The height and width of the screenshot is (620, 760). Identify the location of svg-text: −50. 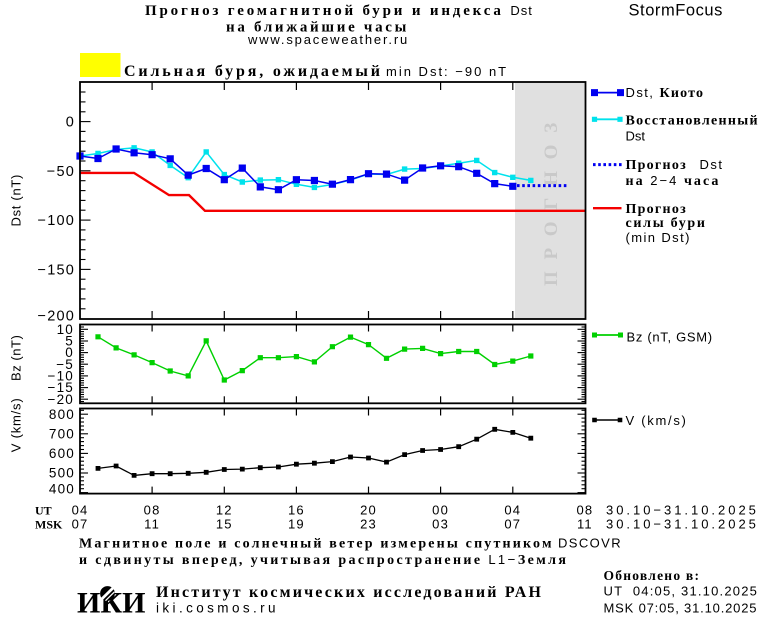
(61, 172).